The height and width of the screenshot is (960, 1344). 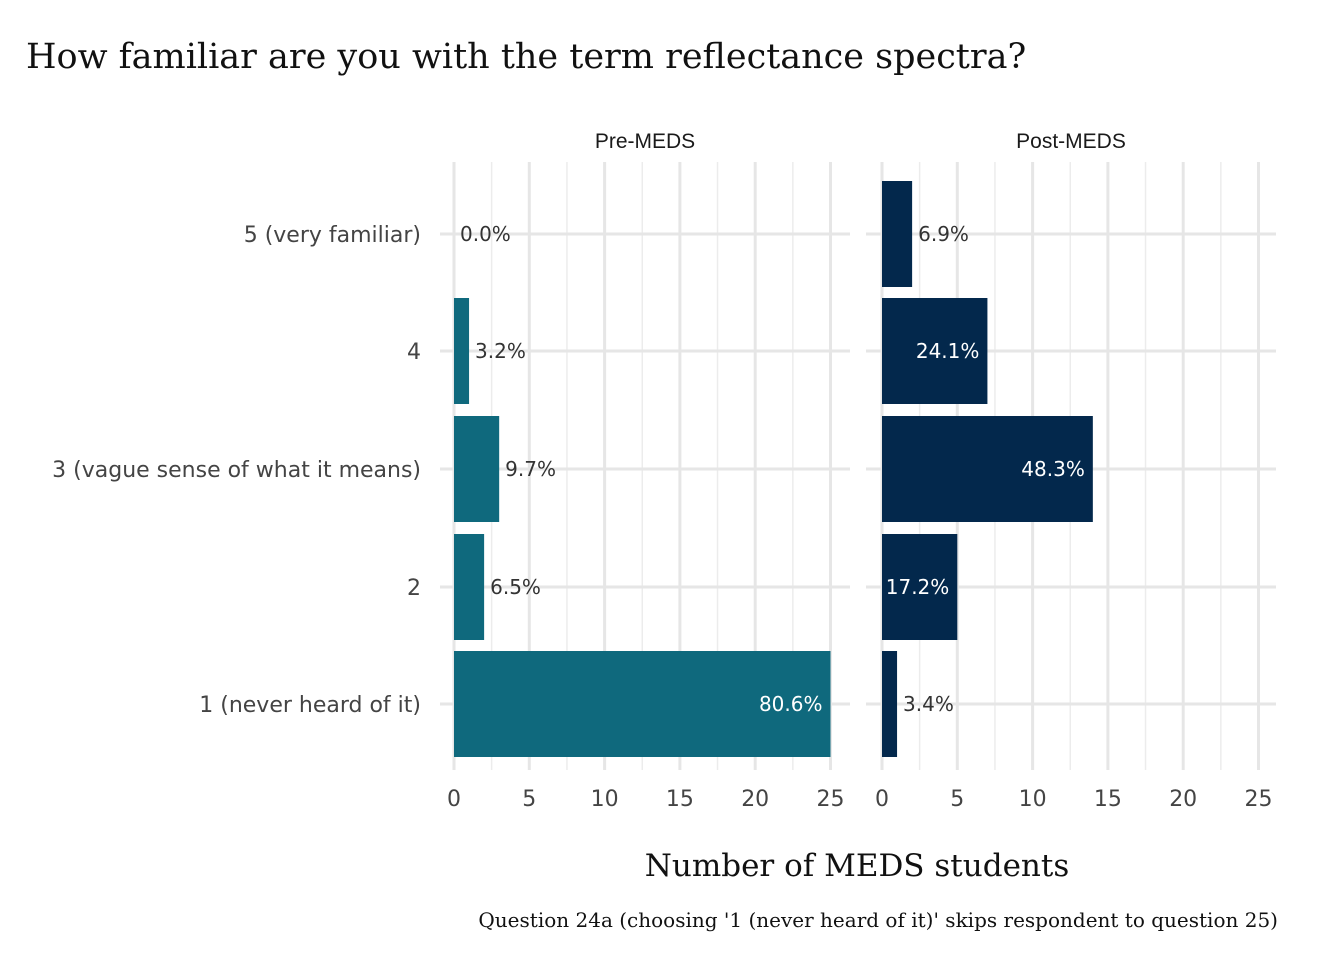 What do you see at coordinates (310, 705) in the screenshot?
I see `y-tick-label: 1 (never heard of it)` at bounding box center [310, 705].